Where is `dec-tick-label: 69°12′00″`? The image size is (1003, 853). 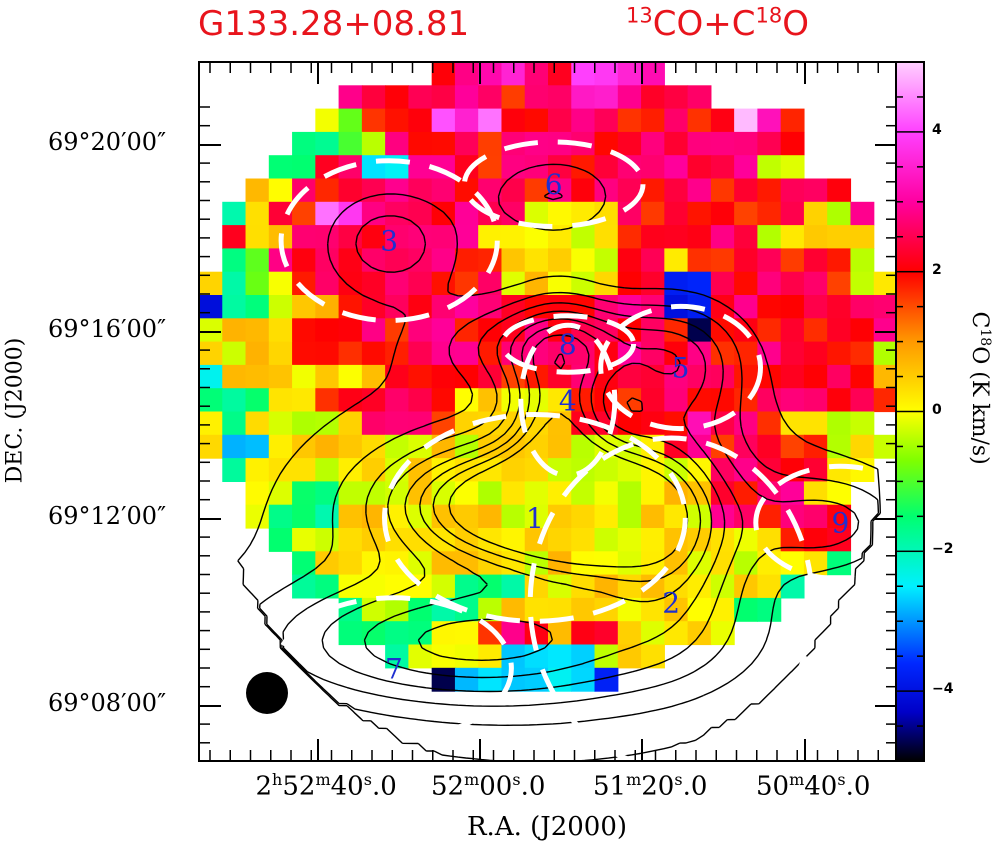
dec-tick-label: 69°12′00″ is located at coordinates (107, 516).